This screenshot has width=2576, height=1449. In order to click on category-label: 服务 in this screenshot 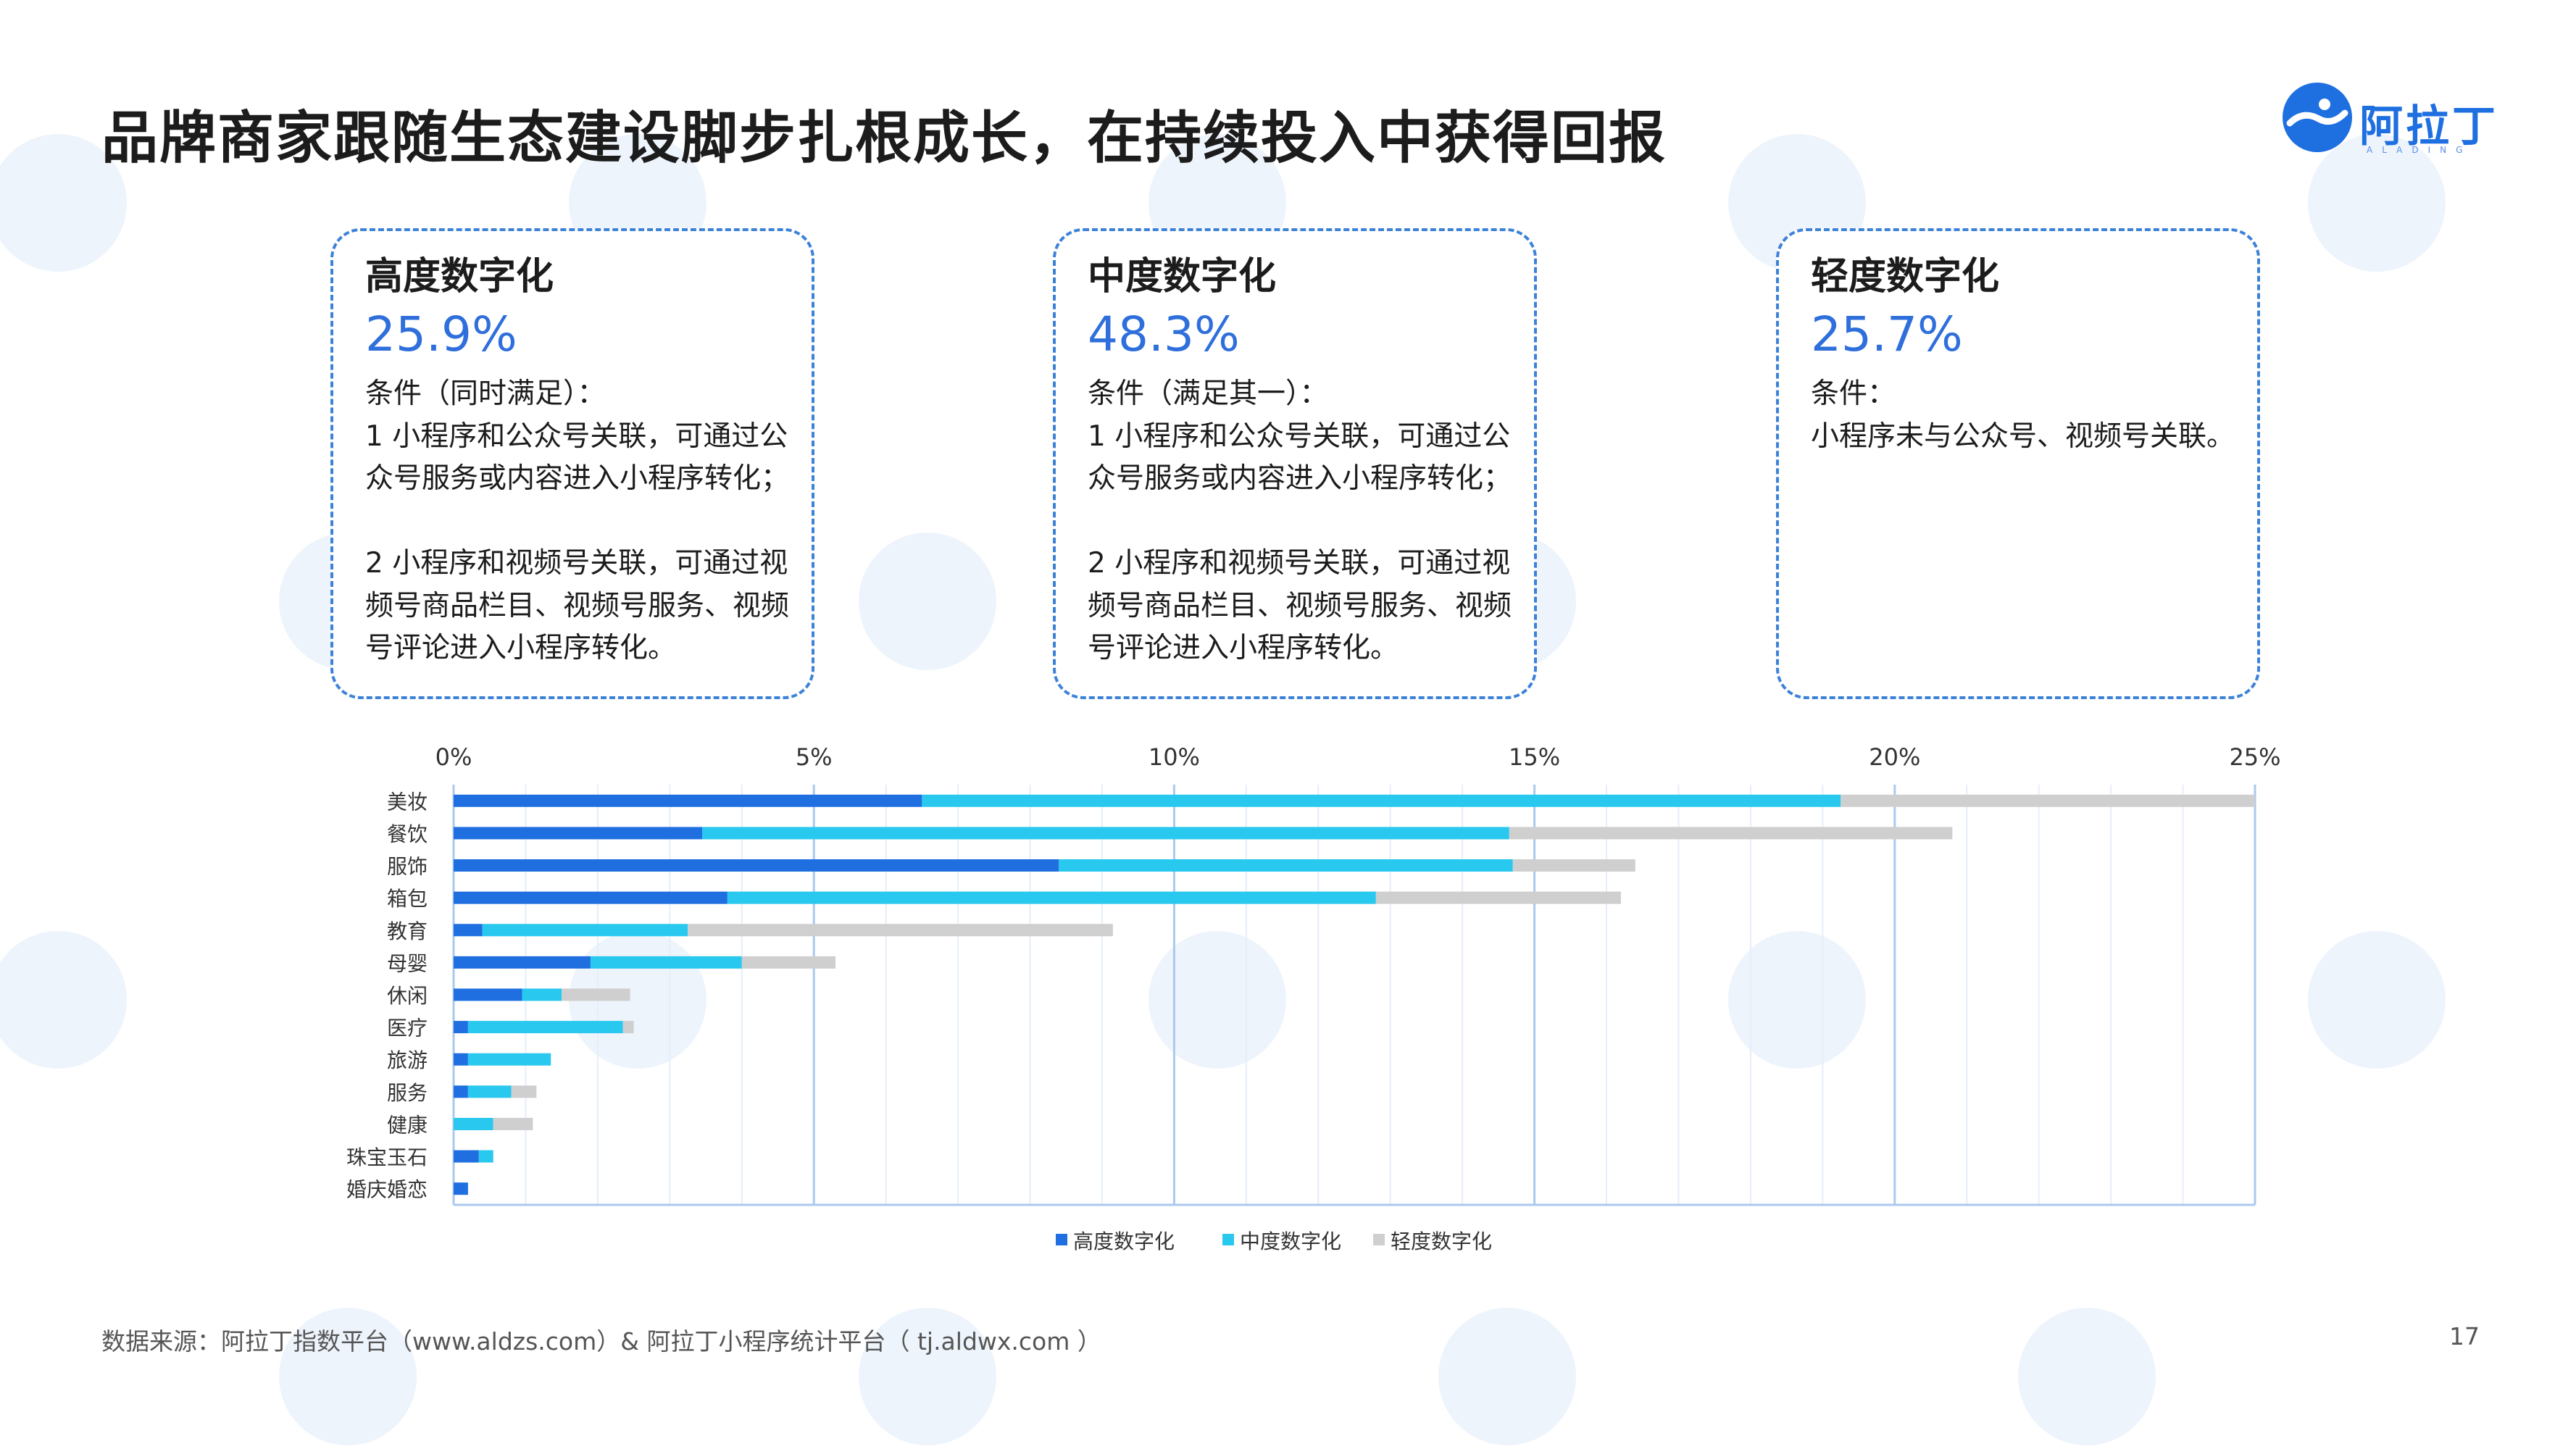, I will do `click(407, 1093)`.